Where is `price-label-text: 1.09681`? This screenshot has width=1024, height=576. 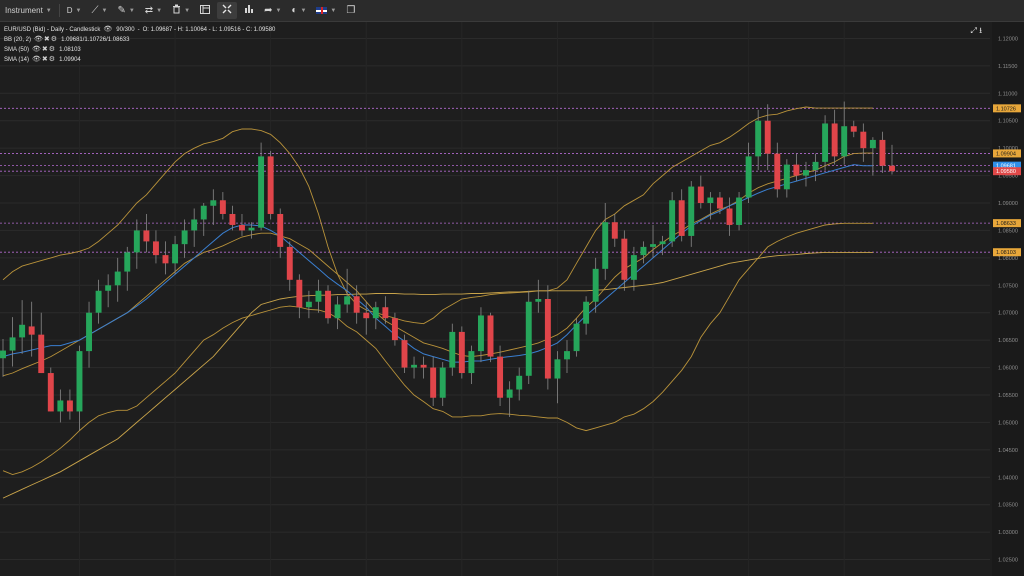 price-label-text: 1.09681 is located at coordinates (1006, 167).